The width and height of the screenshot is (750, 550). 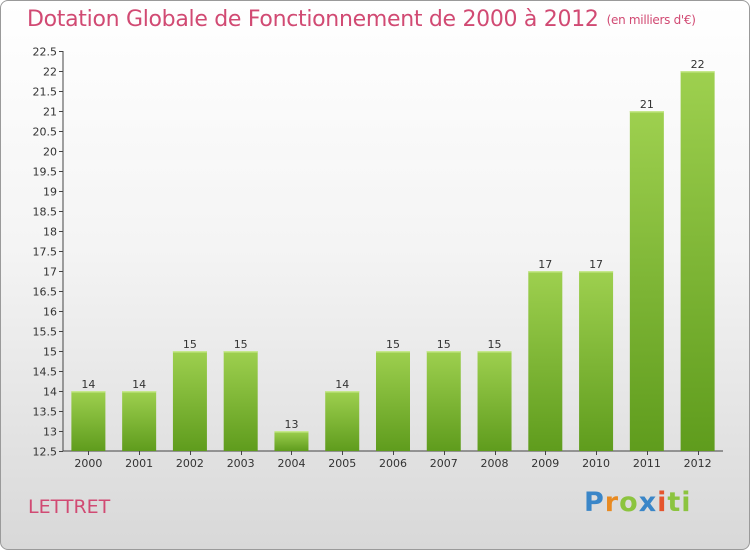 I want to click on y-tick-label: 20.5, so click(x=45, y=132).